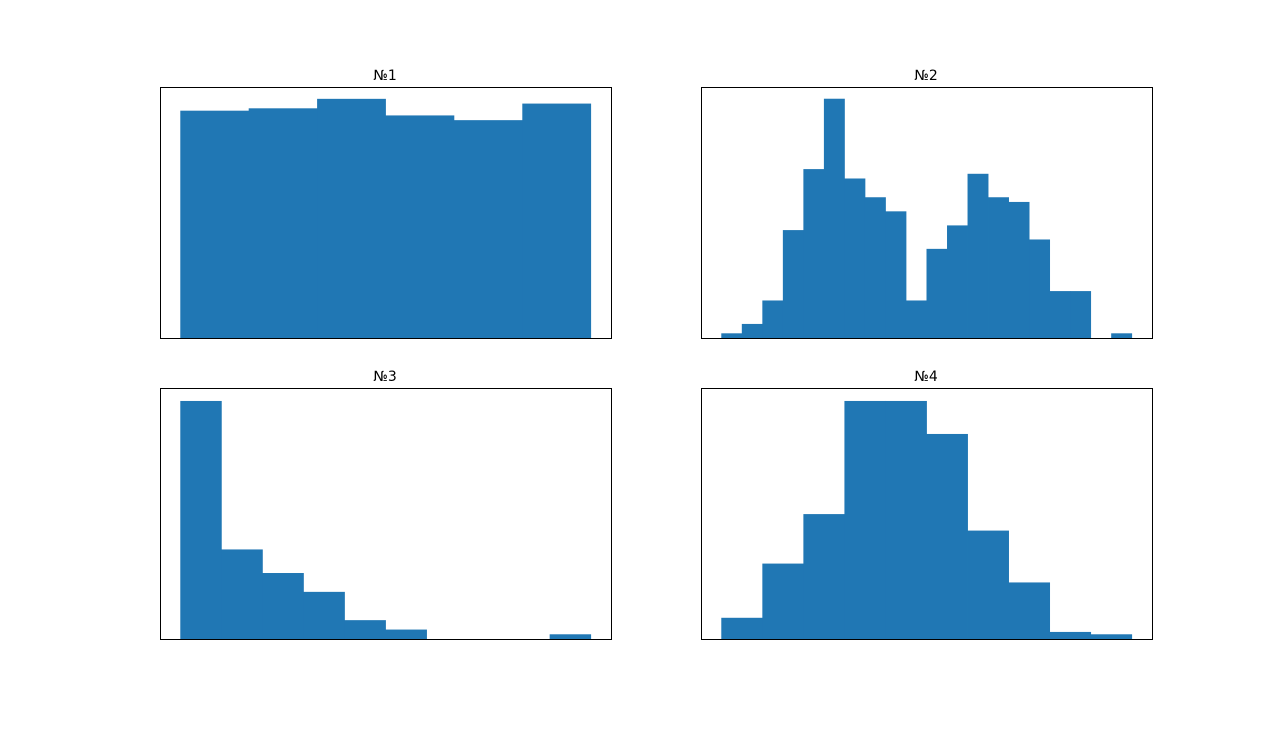  I want to click on panel-3-bars, so click(386, 519).